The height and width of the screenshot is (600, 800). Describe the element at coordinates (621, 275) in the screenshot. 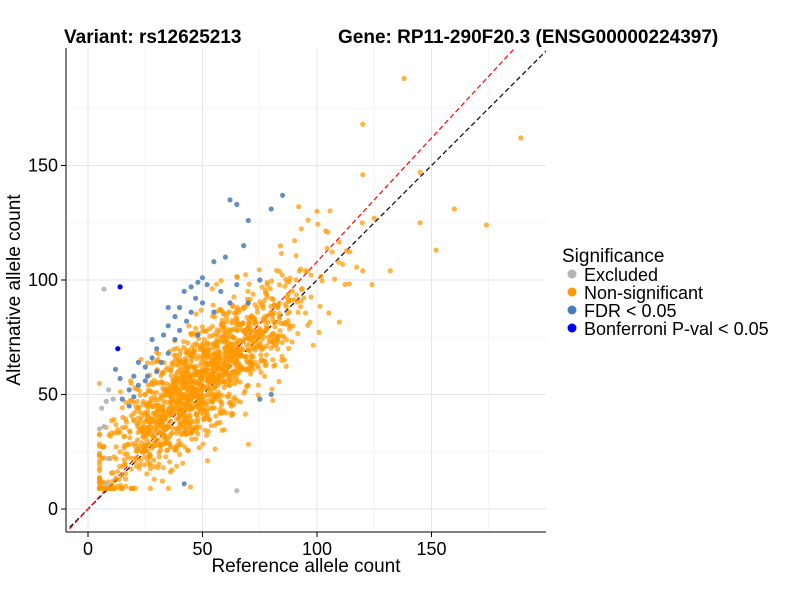

I see `legend-label-excluded: Excluded` at that location.